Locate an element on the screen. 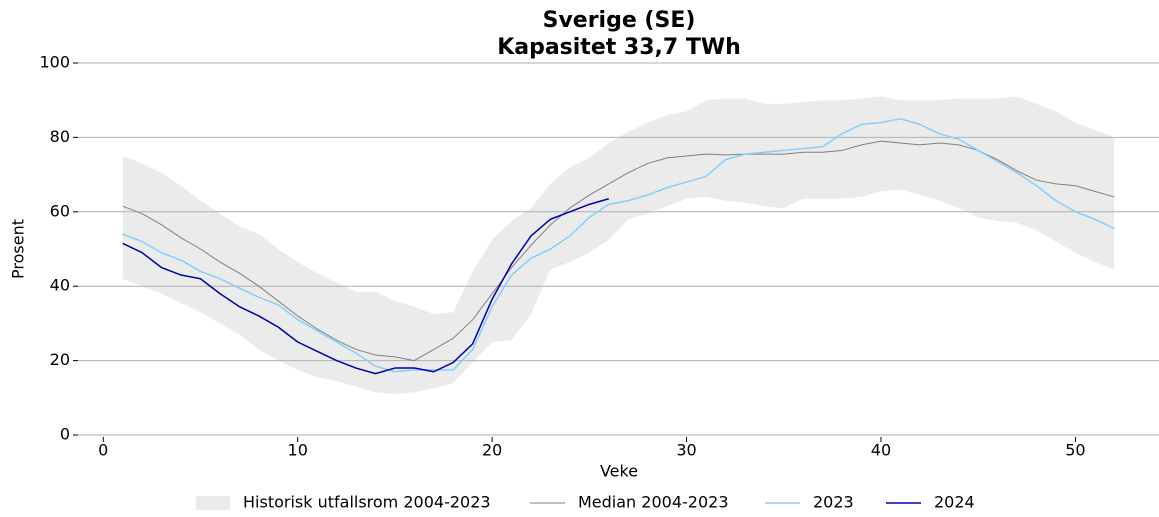  x-tick-label: 40 is located at coordinates (881, 450).